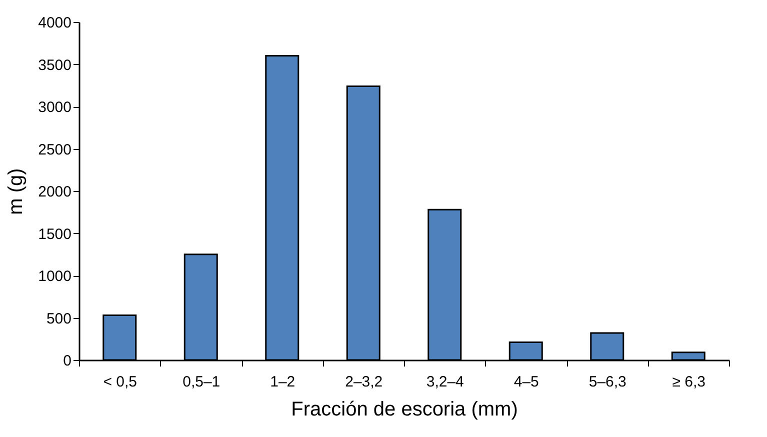  What do you see at coordinates (55, 192) in the screenshot?
I see `y-tick-label: 2000` at bounding box center [55, 192].